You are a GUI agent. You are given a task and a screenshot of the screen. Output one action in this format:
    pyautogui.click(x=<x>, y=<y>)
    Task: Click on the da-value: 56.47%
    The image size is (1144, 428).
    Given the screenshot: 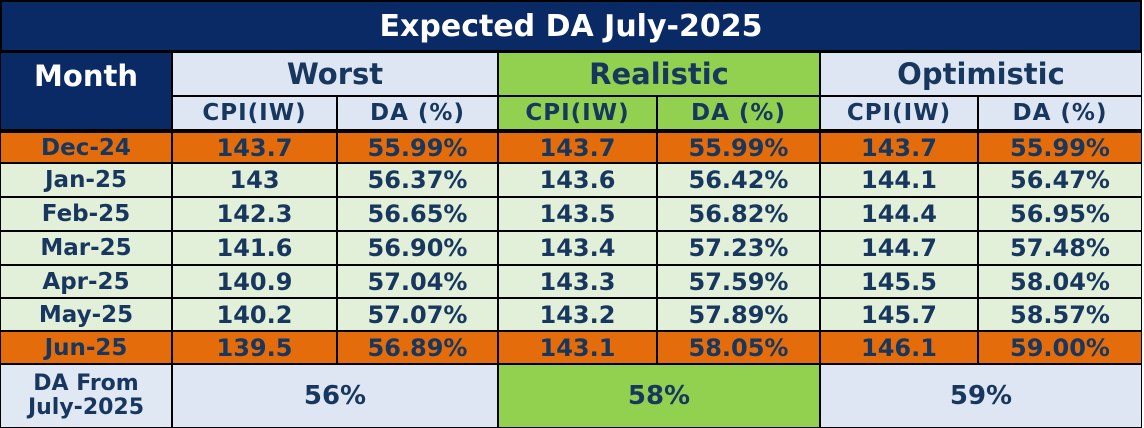 What is the action you would take?
    pyautogui.click(x=1060, y=180)
    